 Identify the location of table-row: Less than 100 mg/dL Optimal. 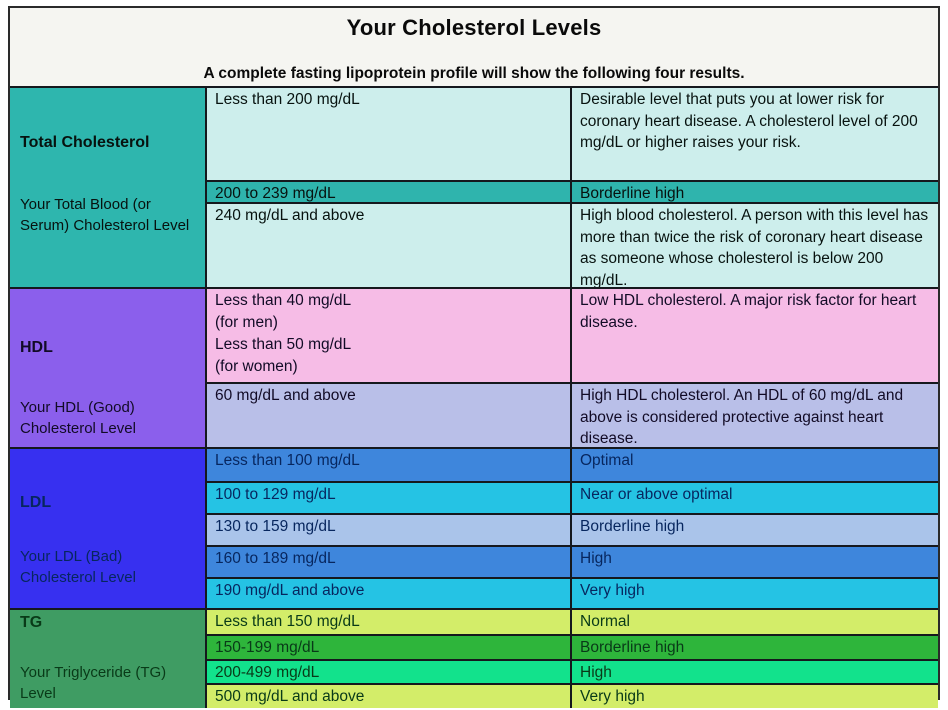
(572, 465).